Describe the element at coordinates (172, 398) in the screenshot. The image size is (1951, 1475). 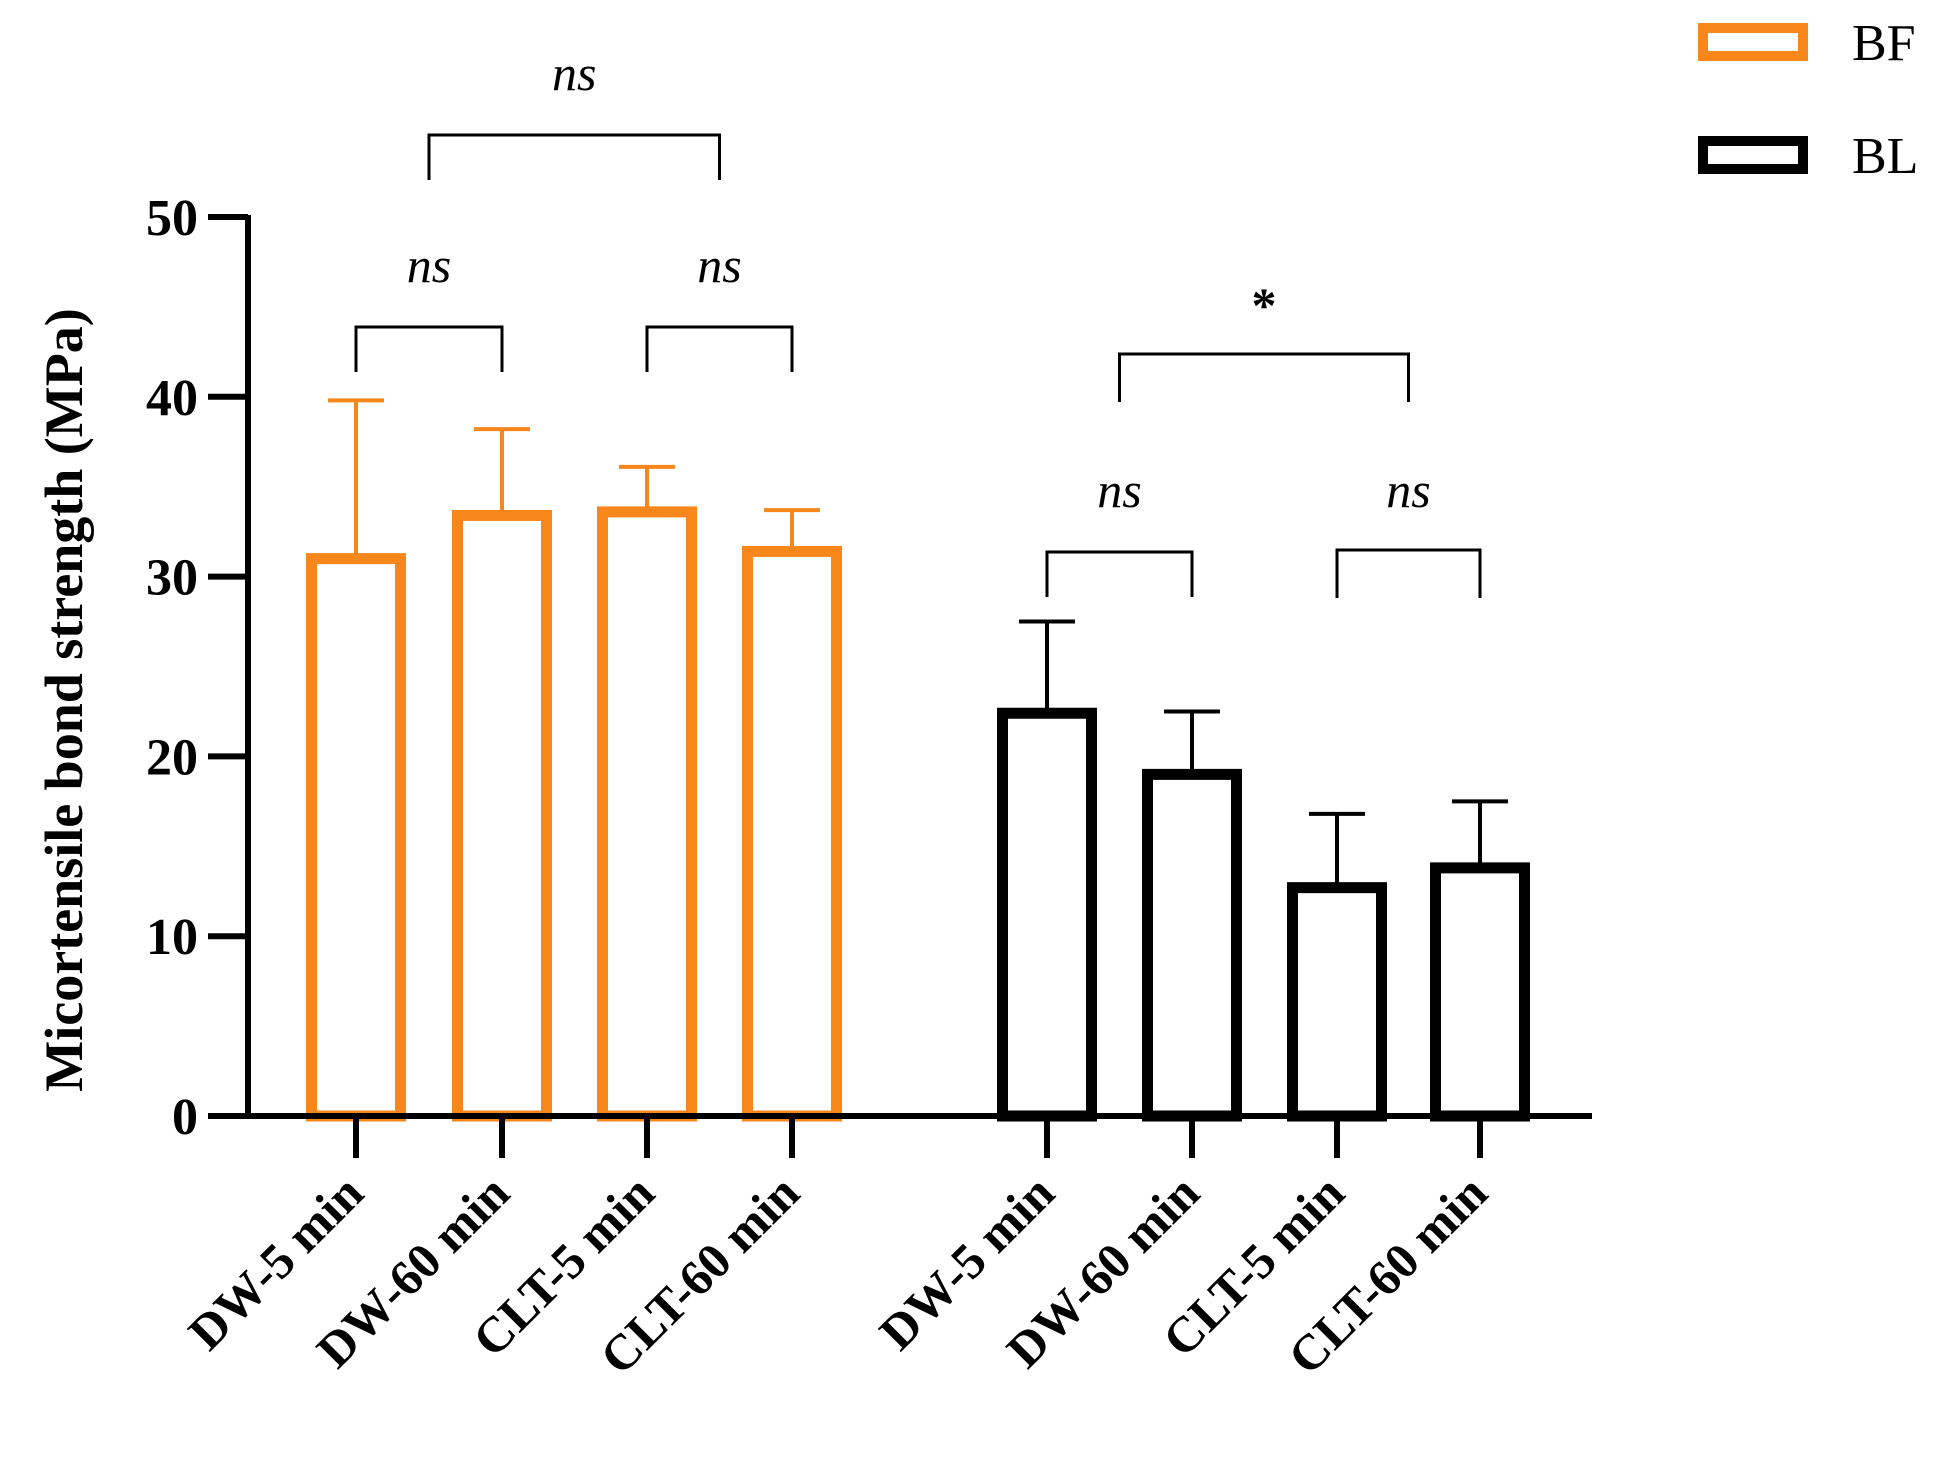
I see `y-tick-label: 40` at that location.